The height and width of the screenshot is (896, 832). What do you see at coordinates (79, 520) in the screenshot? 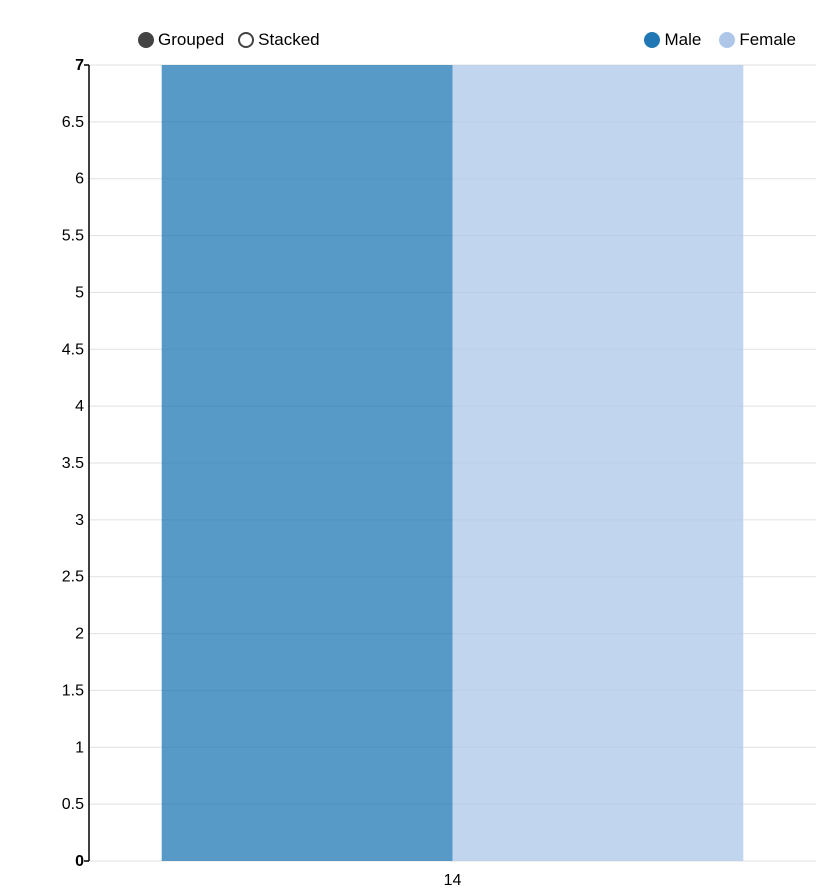
I see `y-tick-label: 3` at bounding box center [79, 520].